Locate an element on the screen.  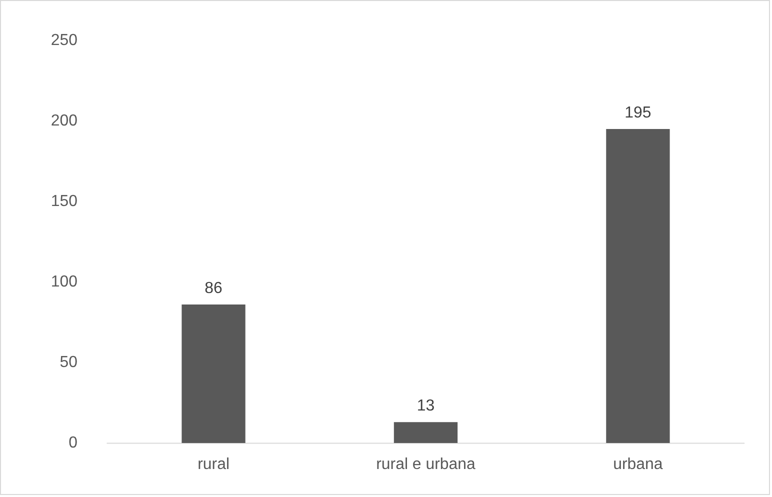
y-tick-label: 200 is located at coordinates (64, 121).